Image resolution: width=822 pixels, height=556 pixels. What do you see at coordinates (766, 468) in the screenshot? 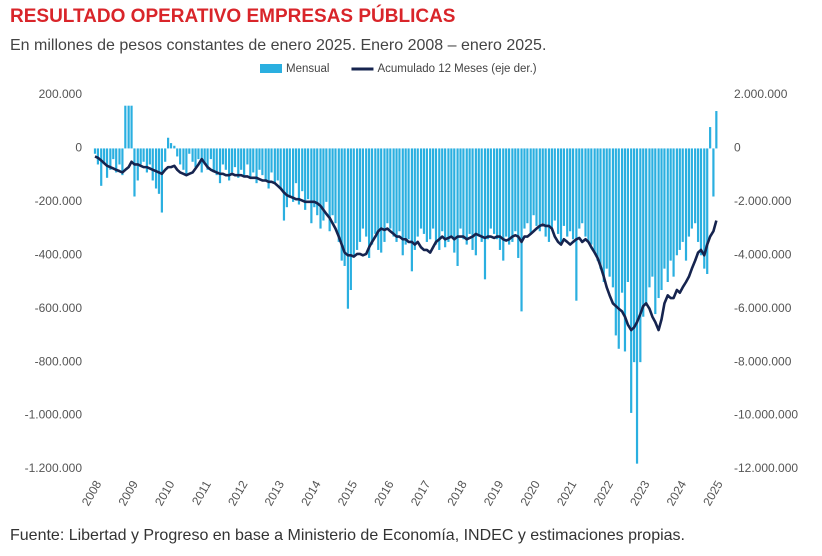
I see `y2-tick-label: -12.000.000` at bounding box center [766, 468].